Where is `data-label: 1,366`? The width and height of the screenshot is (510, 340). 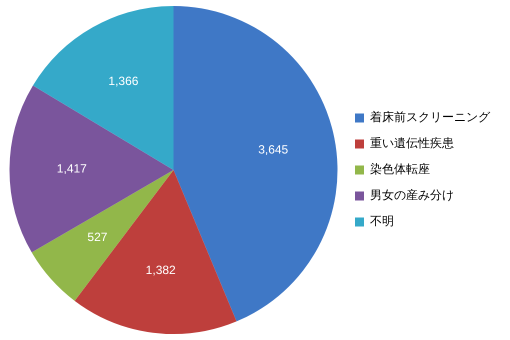
data-label: 1,366 is located at coordinates (123, 81).